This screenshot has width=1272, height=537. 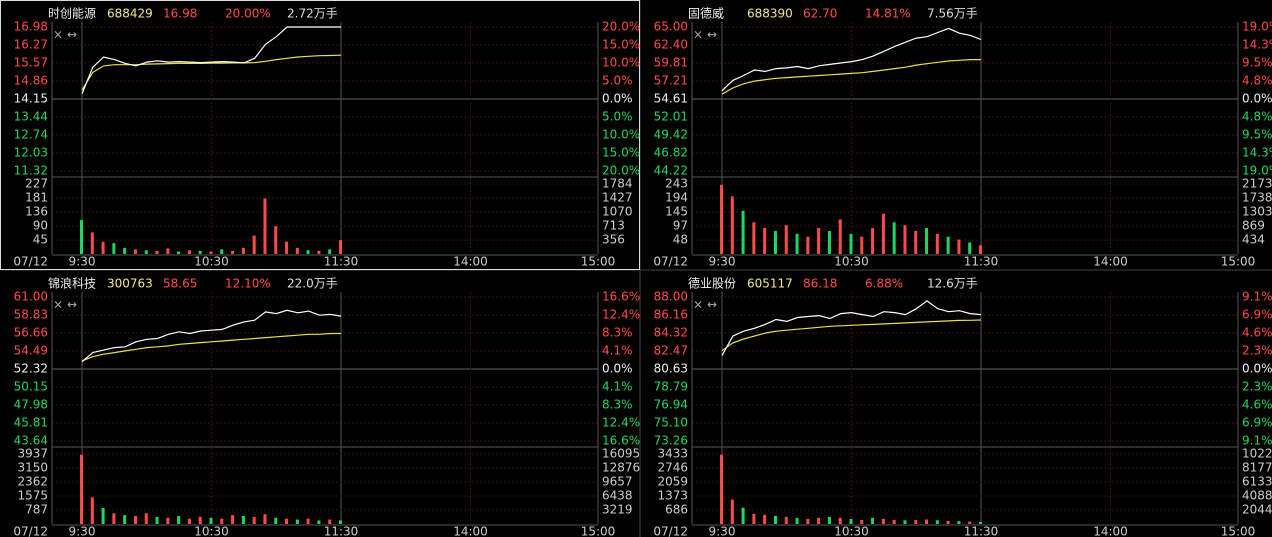 I want to click on price-tick-label: 86.16, so click(x=671, y=314).